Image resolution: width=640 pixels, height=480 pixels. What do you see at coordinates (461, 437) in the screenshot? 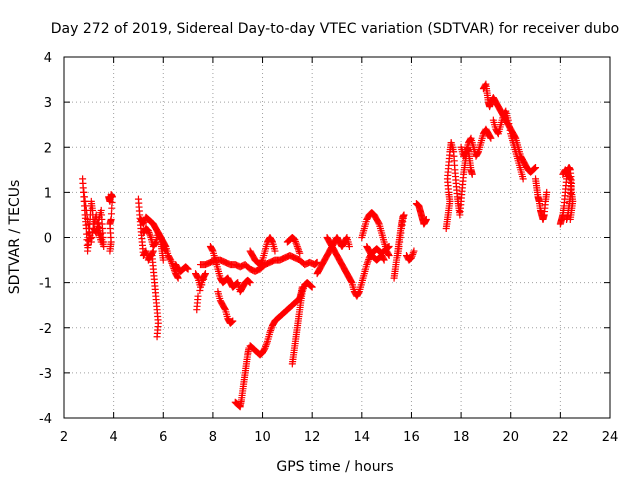
I see `x-tick-label: 18` at bounding box center [461, 437].